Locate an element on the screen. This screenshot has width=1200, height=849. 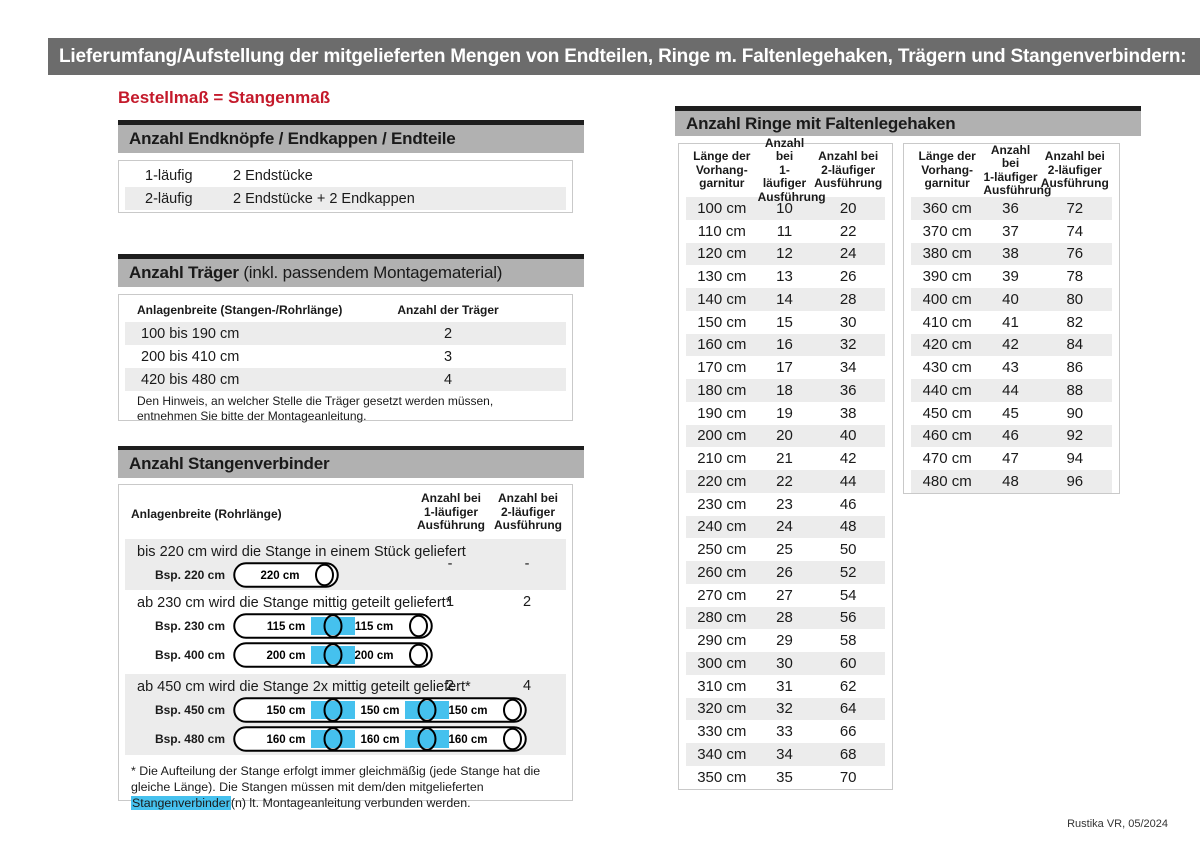
cell: 230 cm is located at coordinates (722, 504).